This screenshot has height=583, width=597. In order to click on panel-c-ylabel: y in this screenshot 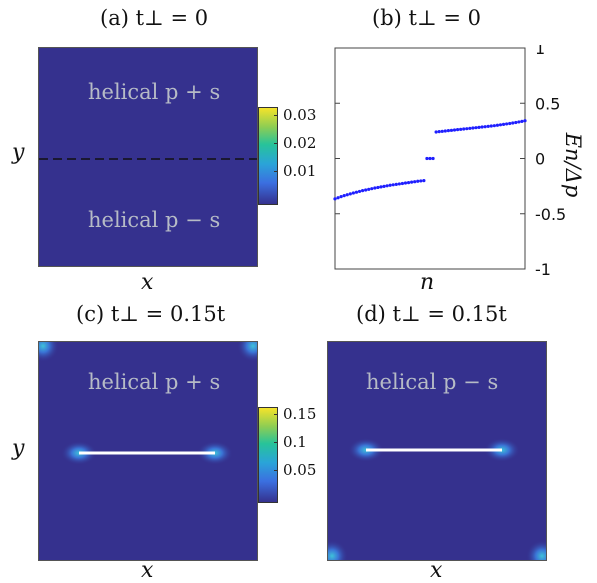, I will do `click(18, 448)`.